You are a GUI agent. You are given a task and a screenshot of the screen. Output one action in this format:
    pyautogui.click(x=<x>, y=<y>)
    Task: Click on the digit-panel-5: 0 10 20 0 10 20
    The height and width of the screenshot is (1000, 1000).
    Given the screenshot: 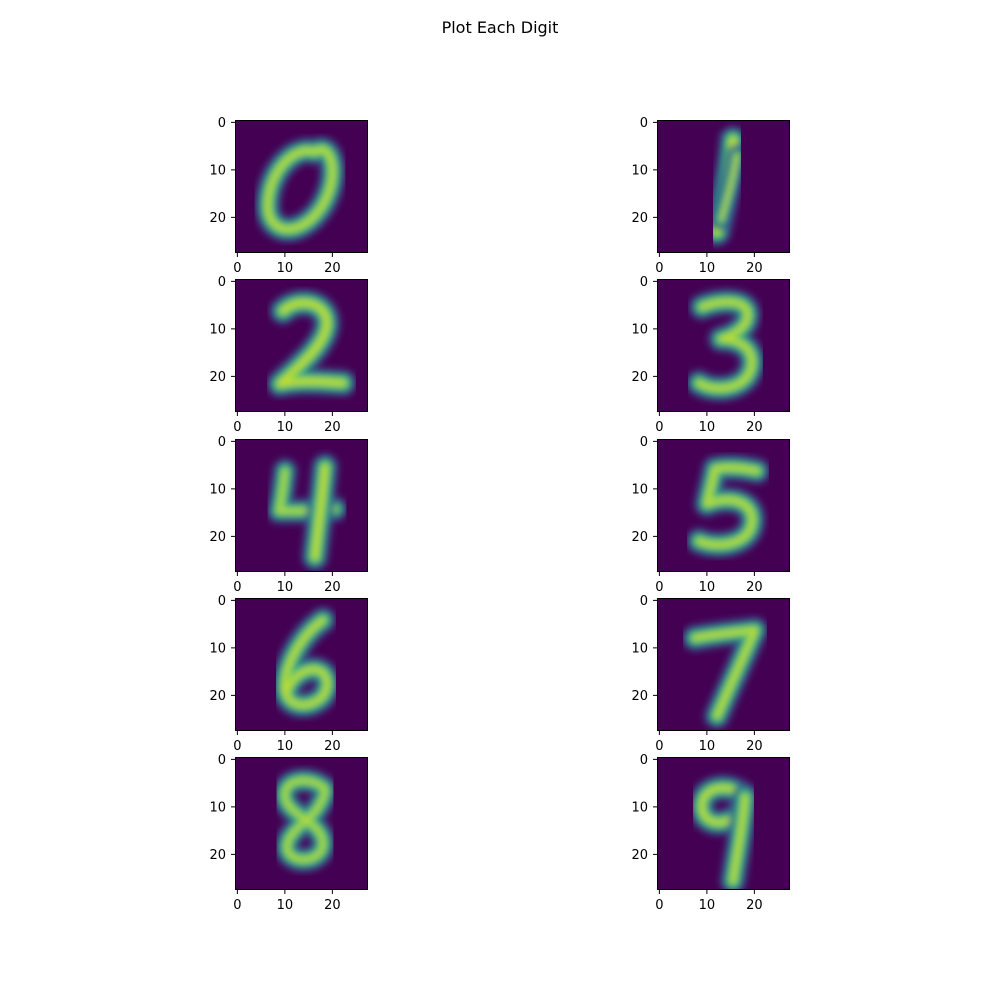 What is the action you would take?
    pyautogui.click(x=710, y=515)
    